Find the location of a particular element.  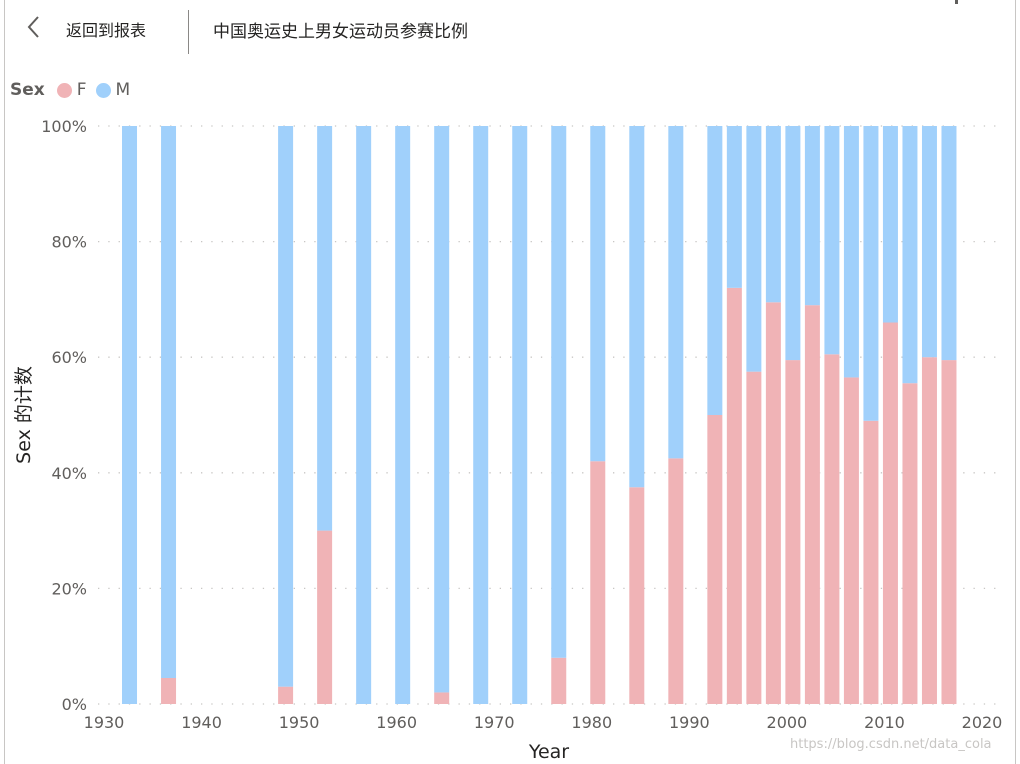

x-tick-label: 1950 is located at coordinates (299, 722).